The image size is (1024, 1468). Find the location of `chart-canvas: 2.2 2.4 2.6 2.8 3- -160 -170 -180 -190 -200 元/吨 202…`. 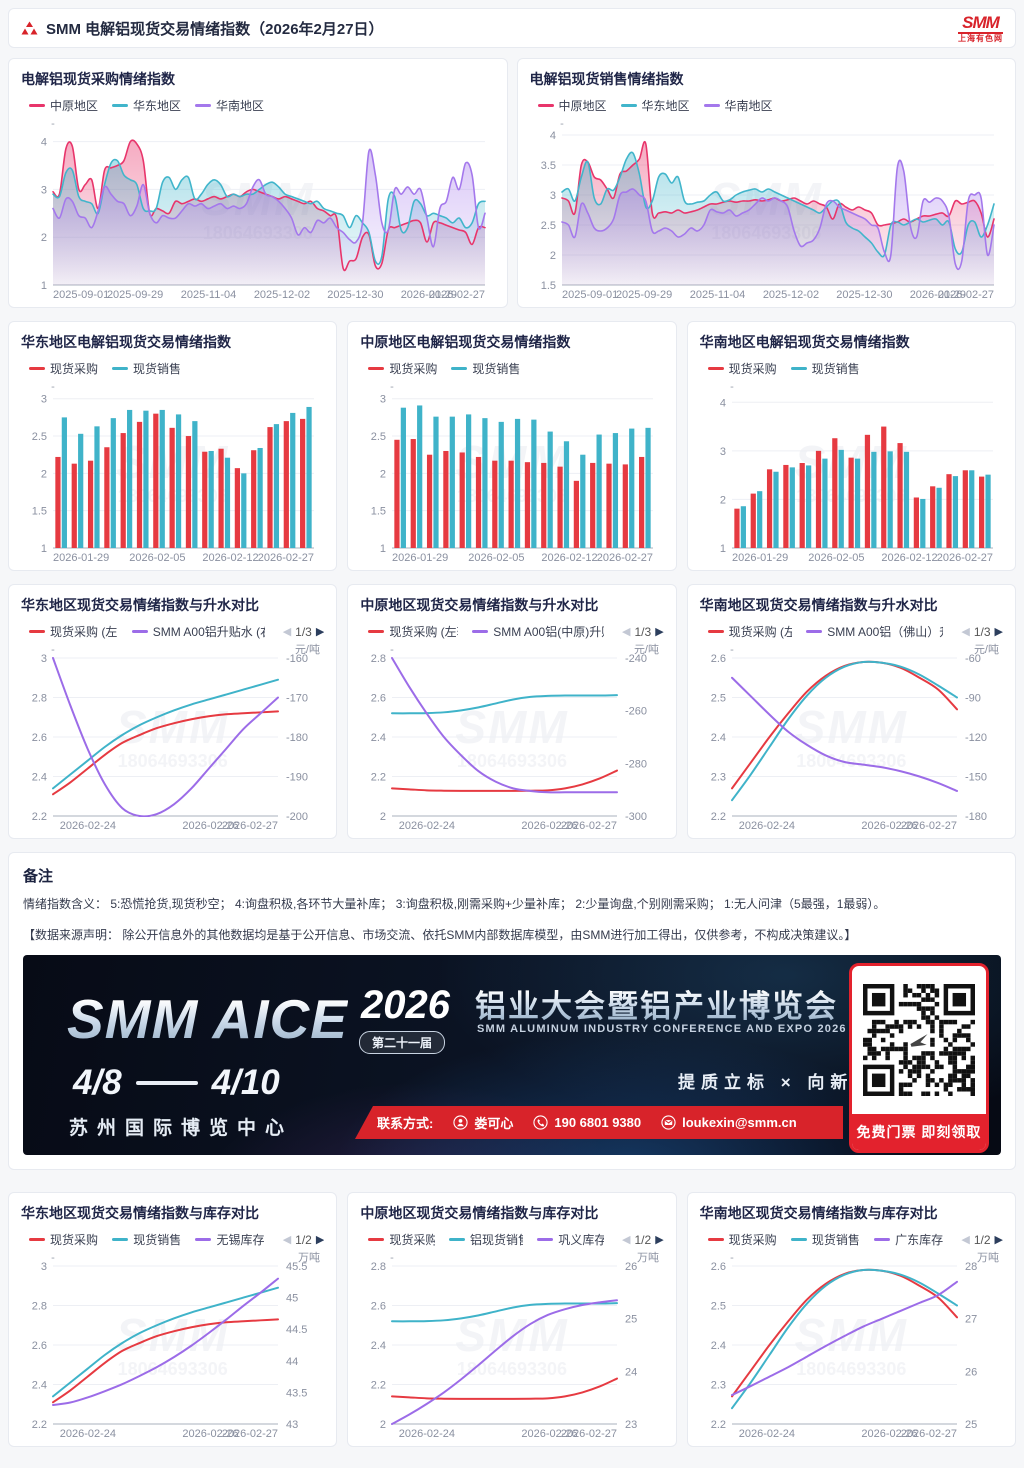

chart-canvas: 2.2 2.4 2.6 2.8 3- -160 -170 -180 -190 -200 元/吨 202… is located at coordinates (172, 737).